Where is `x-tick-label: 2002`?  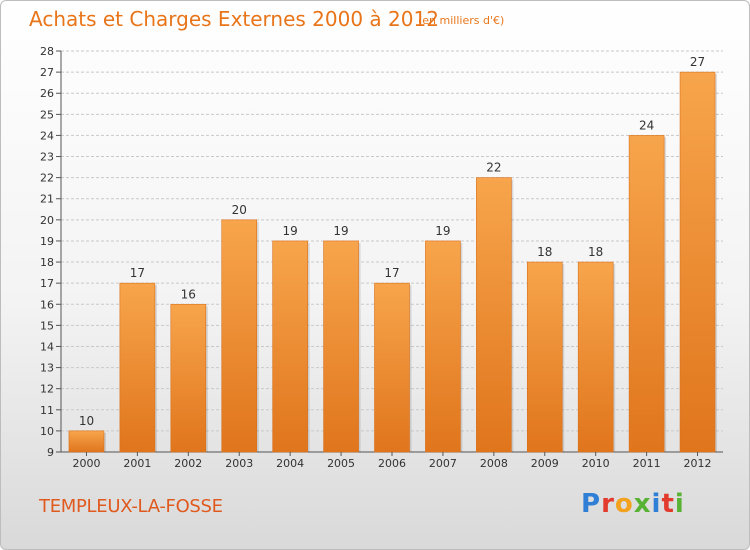 x-tick-label: 2002 is located at coordinates (188, 463).